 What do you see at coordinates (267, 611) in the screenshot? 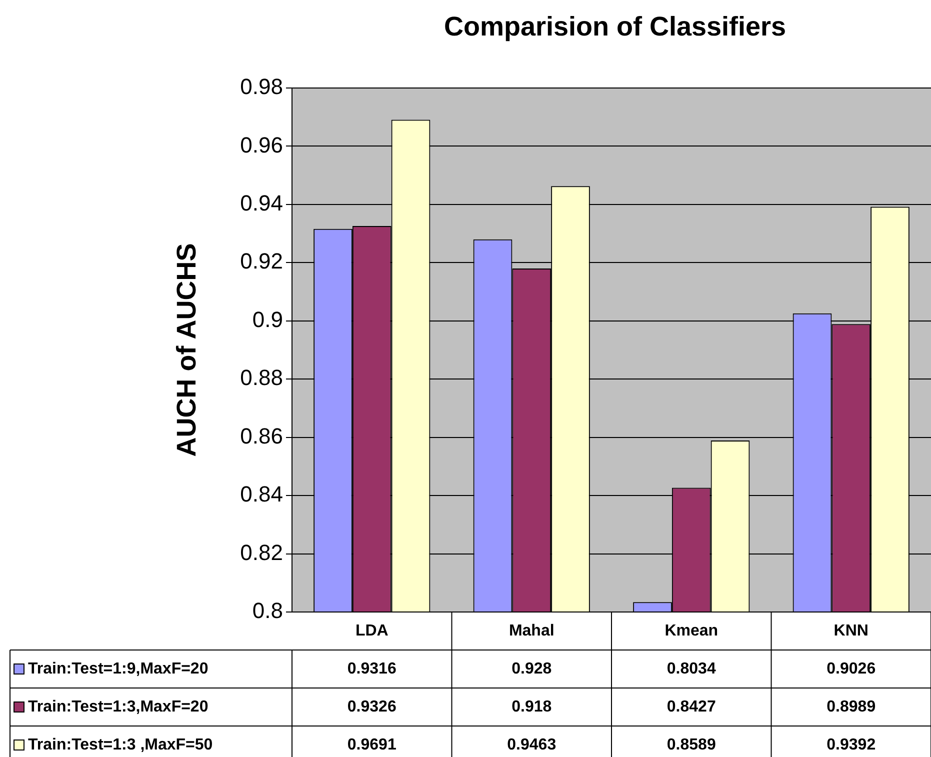
I see `y-tick-label: 0.8` at bounding box center [267, 611].